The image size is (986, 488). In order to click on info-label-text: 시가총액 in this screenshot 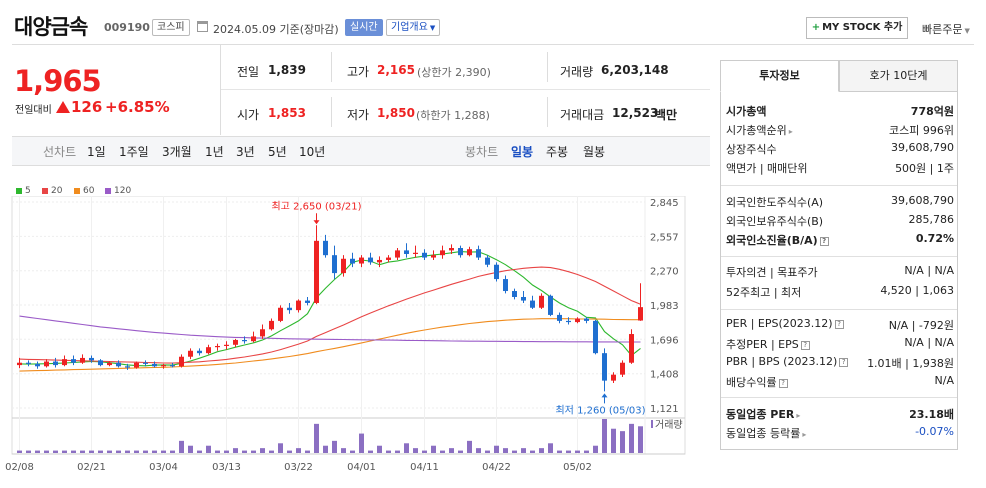, I will do `click(746, 111)`.